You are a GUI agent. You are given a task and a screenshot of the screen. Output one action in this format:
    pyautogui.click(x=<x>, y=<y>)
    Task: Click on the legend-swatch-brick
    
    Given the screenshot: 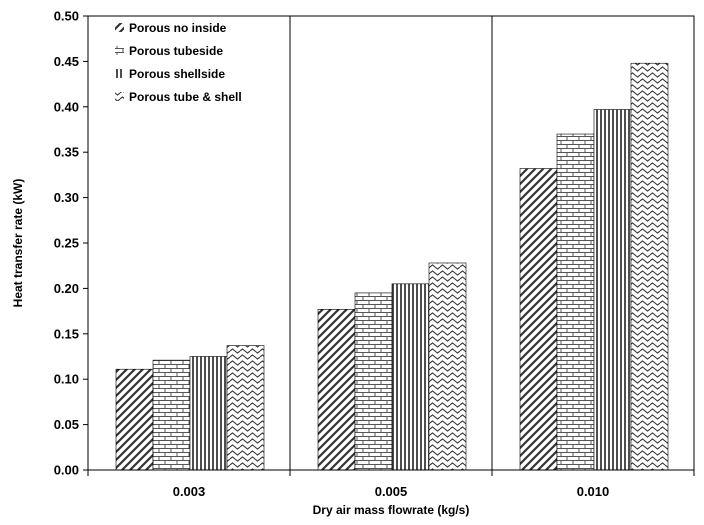 What is the action you would take?
    pyautogui.click(x=119, y=50)
    